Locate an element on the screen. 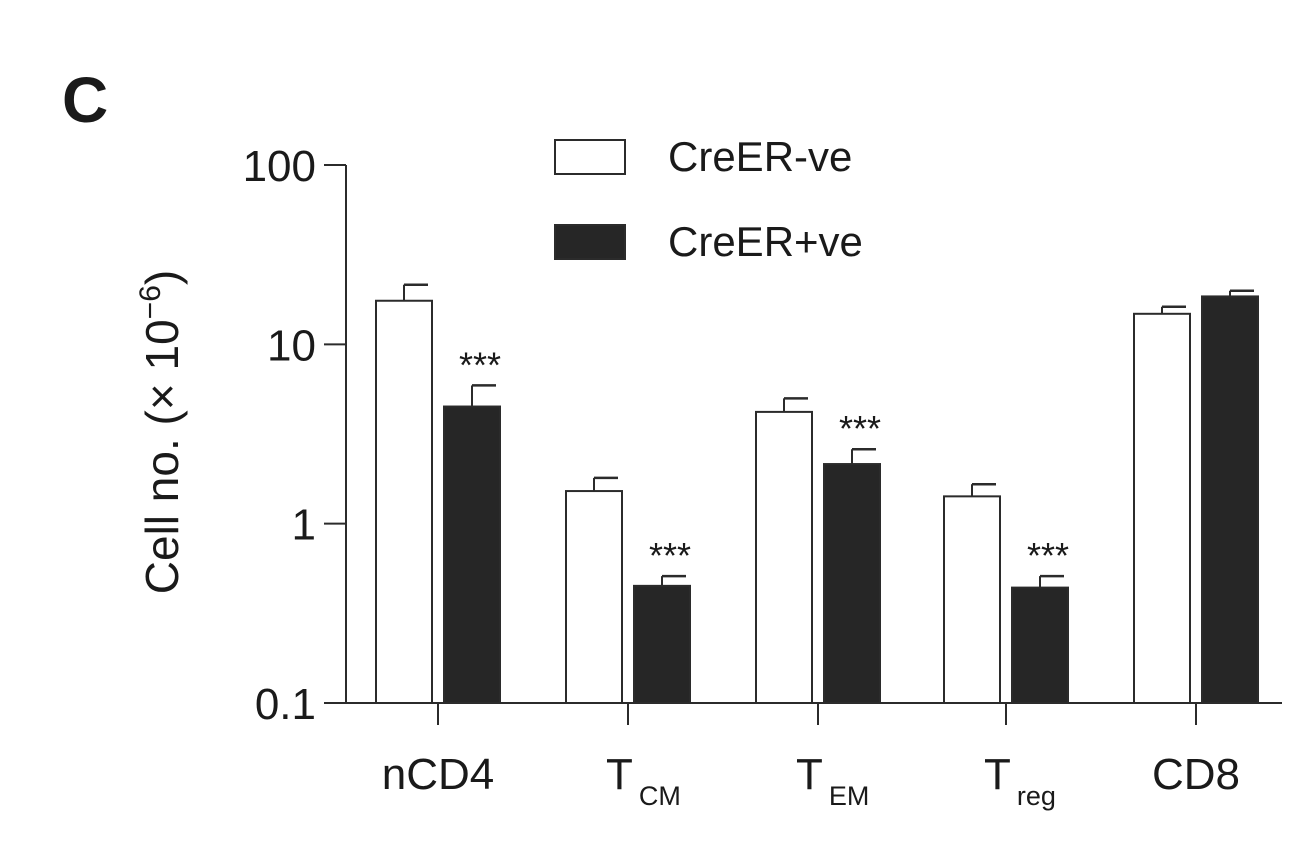 This screenshot has width=1306, height=846. y-axis-label-close: ) is located at coordinates (162, 277).